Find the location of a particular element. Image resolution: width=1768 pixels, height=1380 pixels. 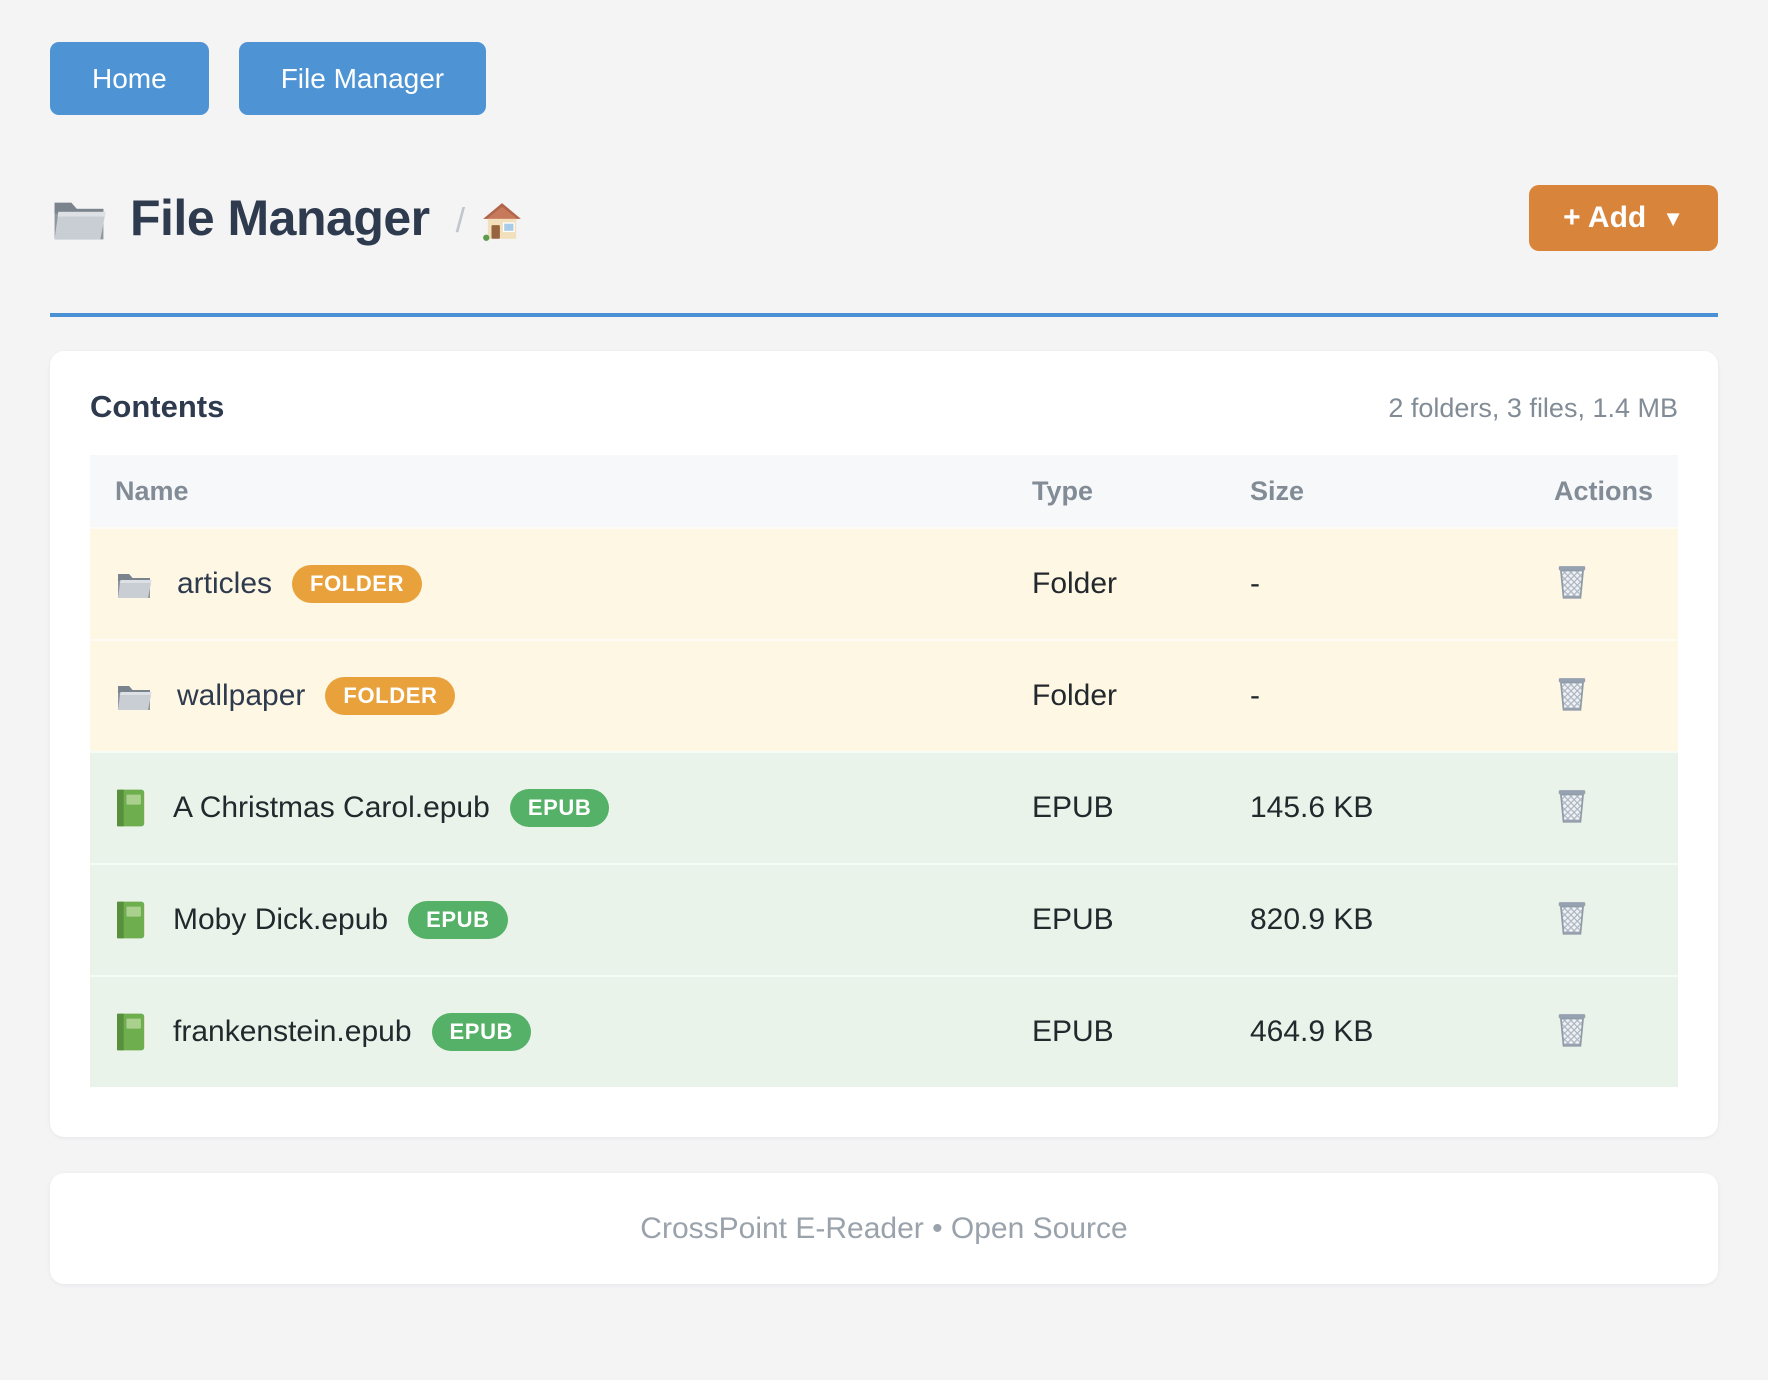

page-header: File Manager / + Add ▼ is located at coordinates (884, 218).